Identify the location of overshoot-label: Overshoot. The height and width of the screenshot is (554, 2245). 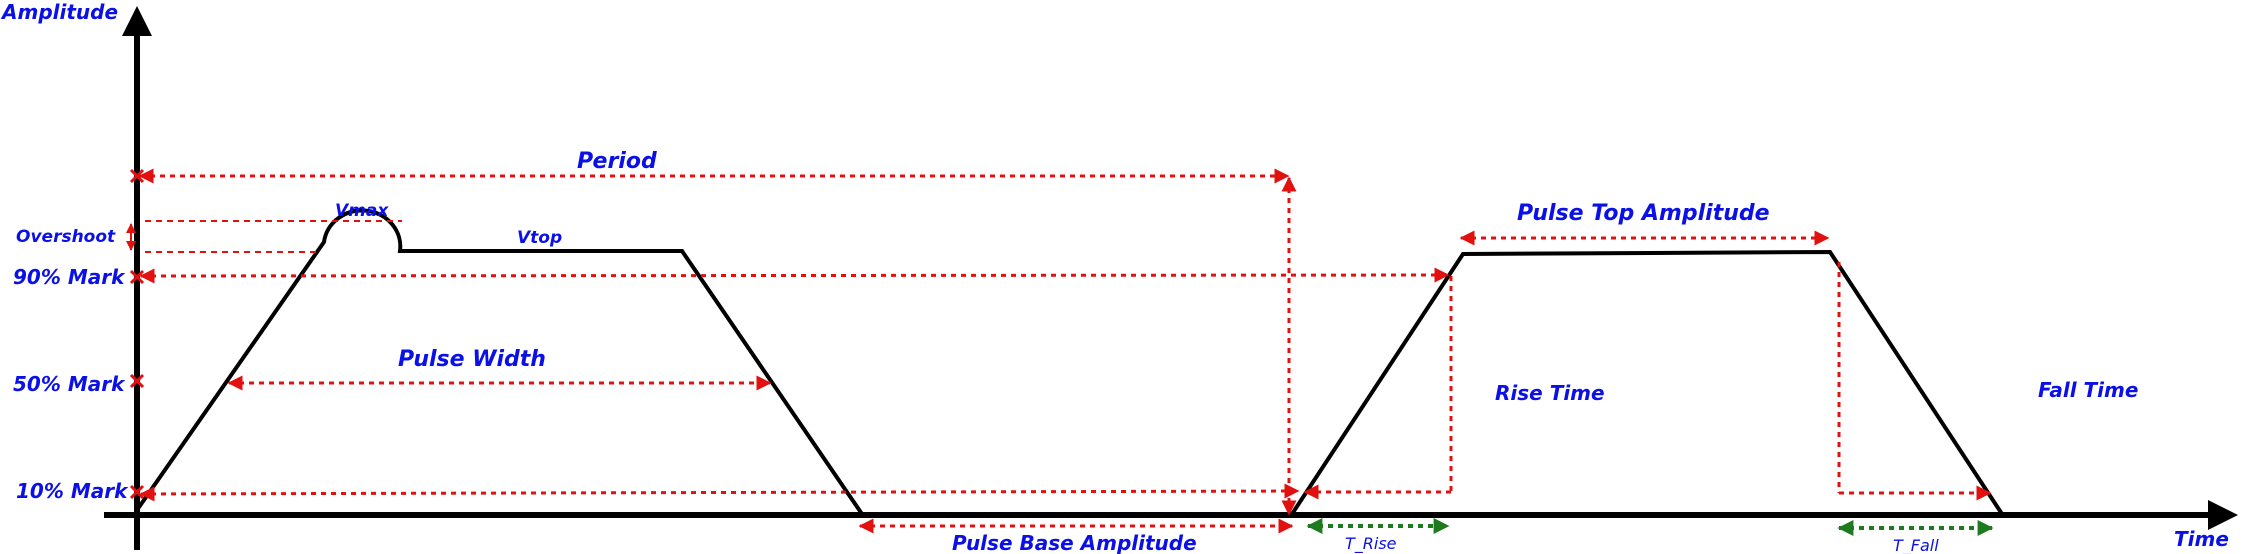
(66, 237).